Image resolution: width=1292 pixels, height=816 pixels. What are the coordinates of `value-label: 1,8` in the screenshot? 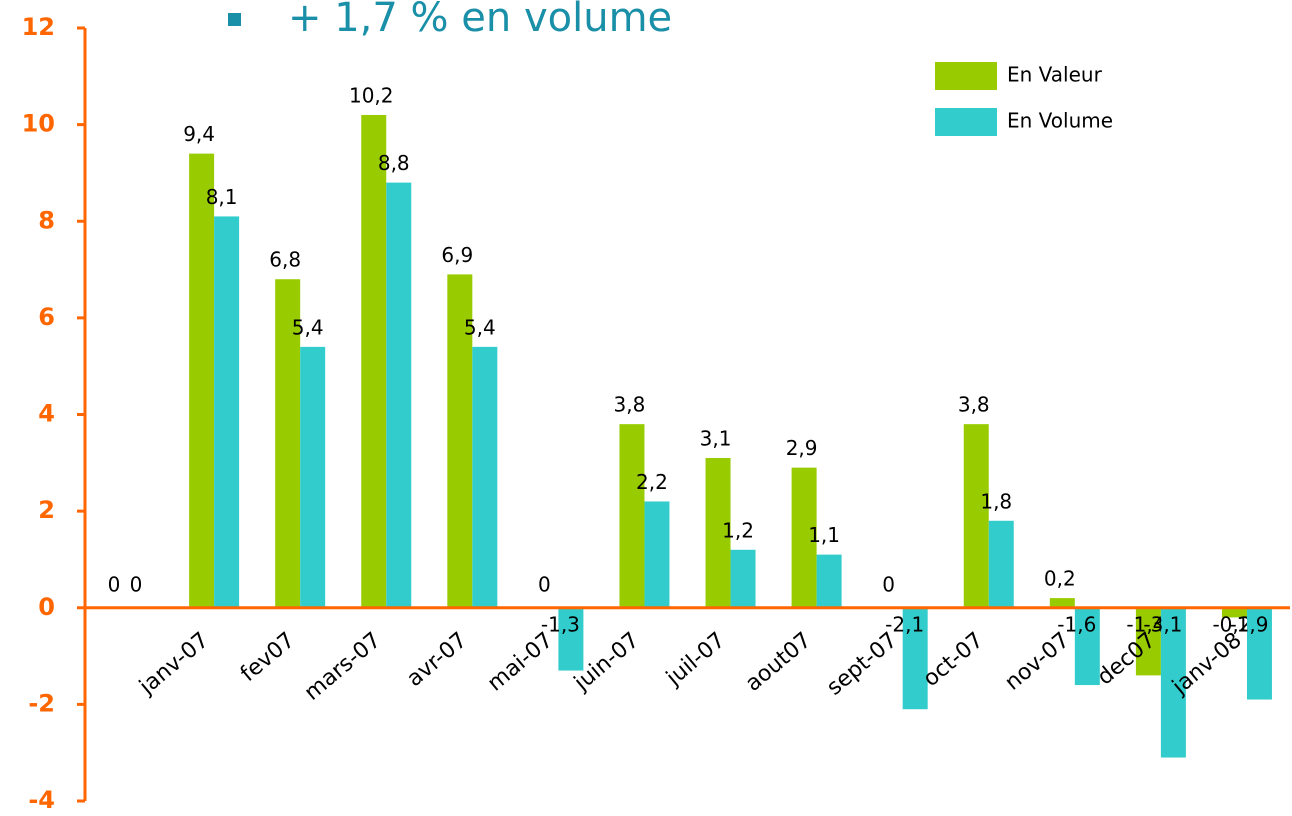 It's located at (996, 501).